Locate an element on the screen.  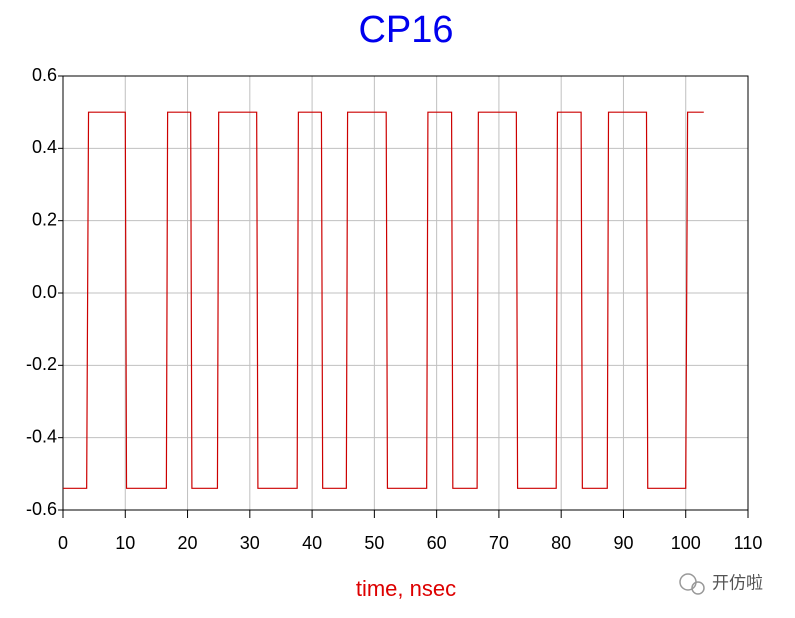
x-tick-label: 40 is located at coordinates (312, 543).